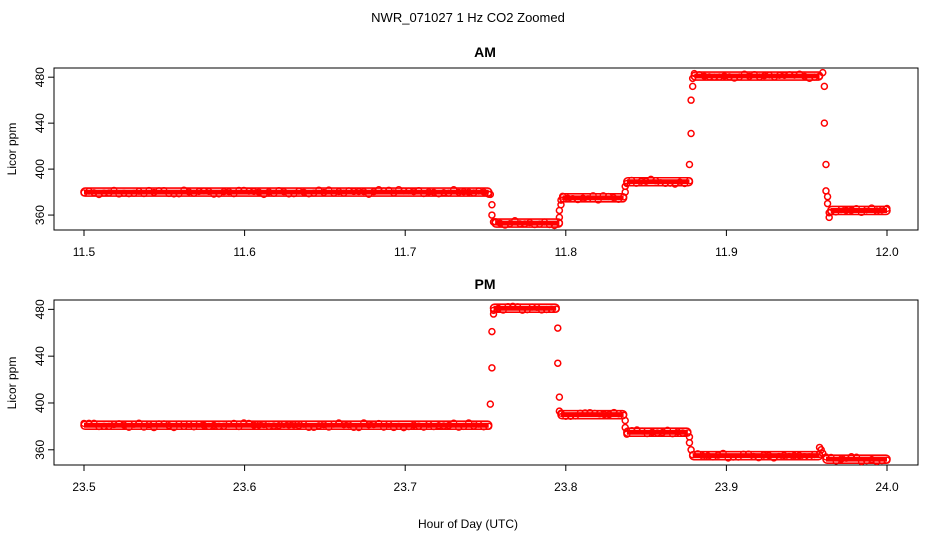 This screenshot has width=936, height=540. I want to click on y-tick-label-am: 480, so click(40, 77).